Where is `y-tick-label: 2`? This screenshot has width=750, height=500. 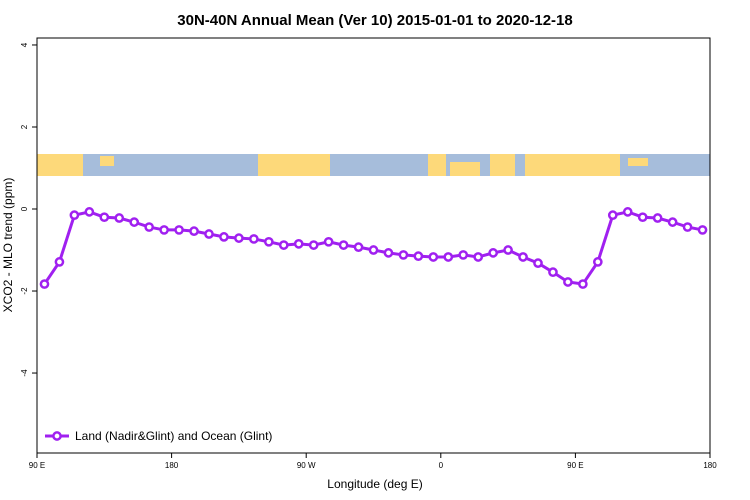 y-tick-label: 2 is located at coordinates (24, 126).